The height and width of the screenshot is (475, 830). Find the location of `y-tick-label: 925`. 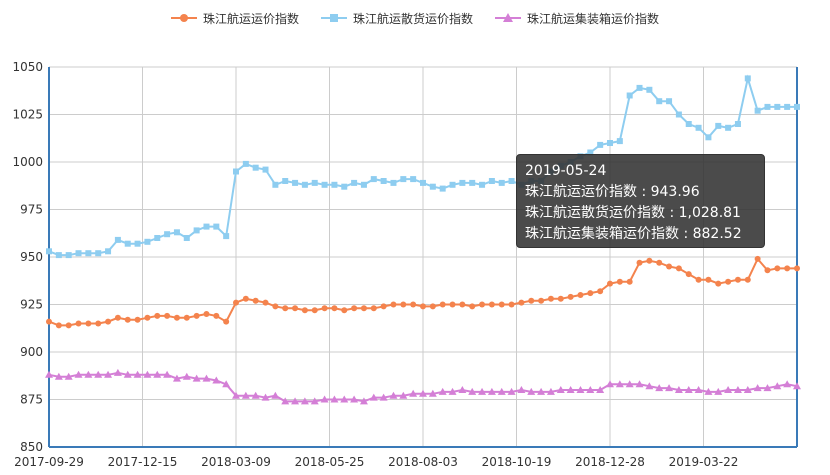

y-tick-label: 925 is located at coordinates (31, 305).